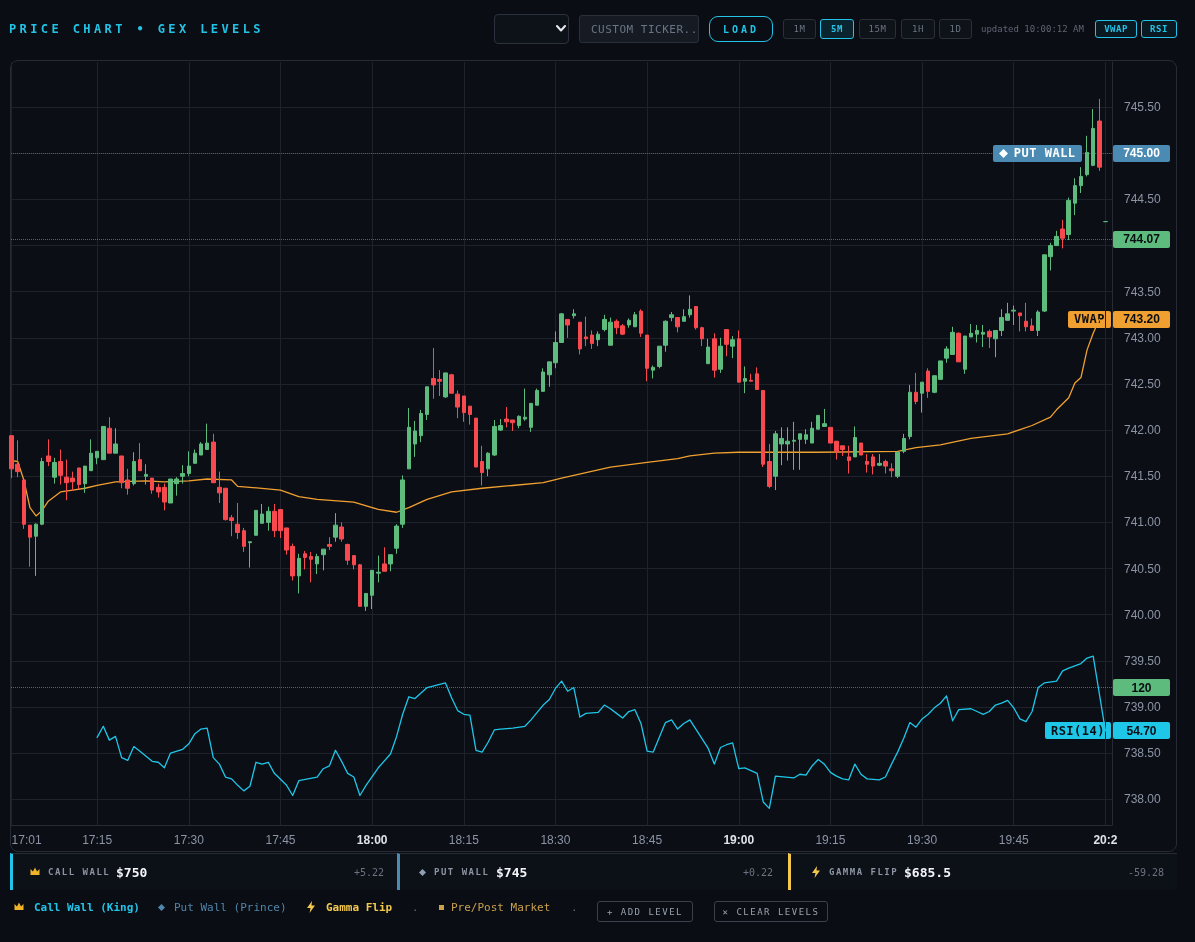 The height and width of the screenshot is (942, 1195). What do you see at coordinates (189, 840) in the screenshot?
I see `x-tick-label: 17:30` at bounding box center [189, 840].